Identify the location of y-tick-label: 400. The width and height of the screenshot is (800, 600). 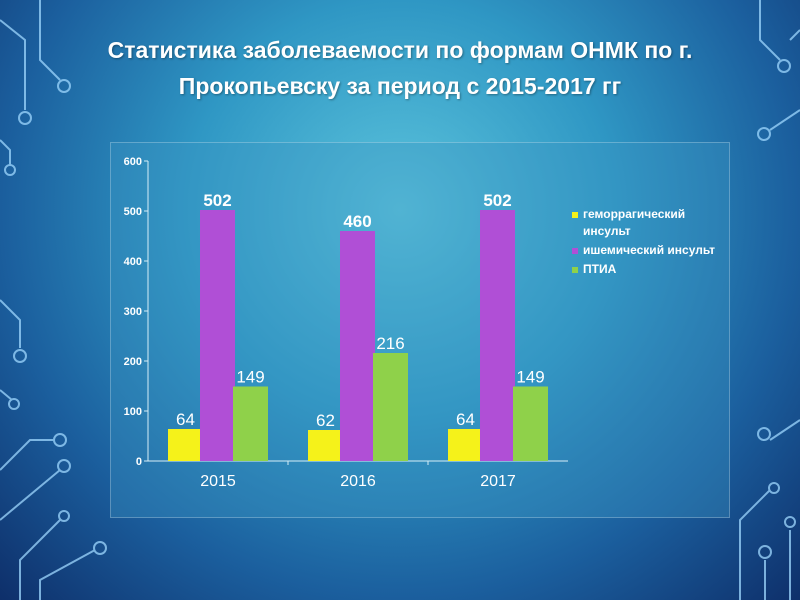
(133, 262).